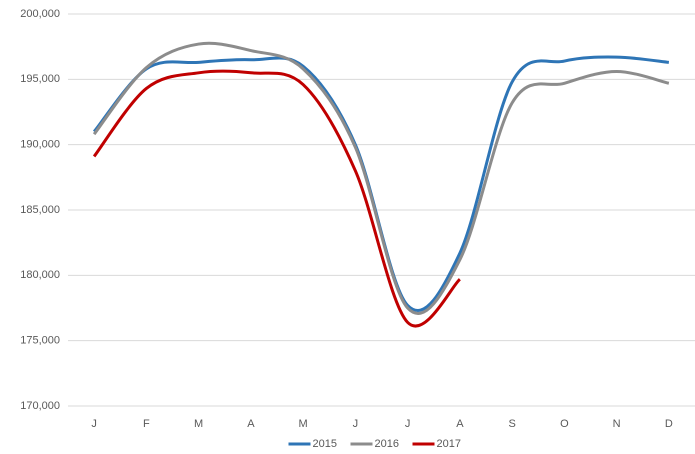  I want to click on y-tick-label: 180,000, so click(40, 275).